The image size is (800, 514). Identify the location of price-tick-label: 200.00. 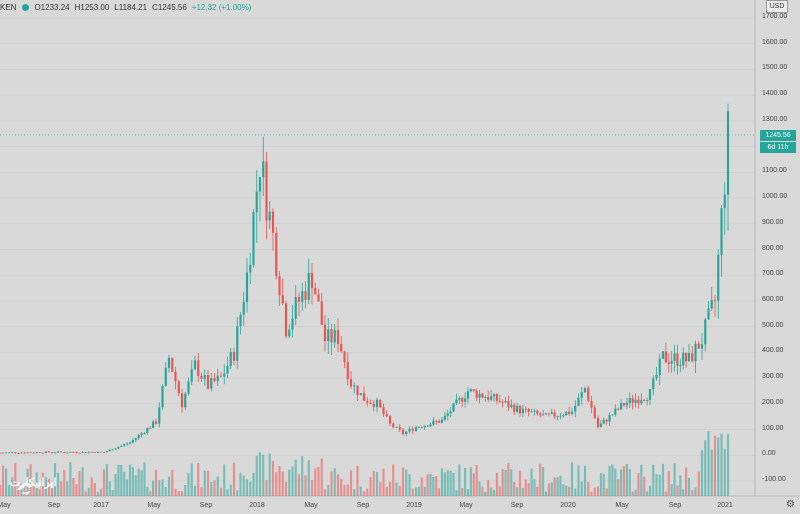
(773, 402).